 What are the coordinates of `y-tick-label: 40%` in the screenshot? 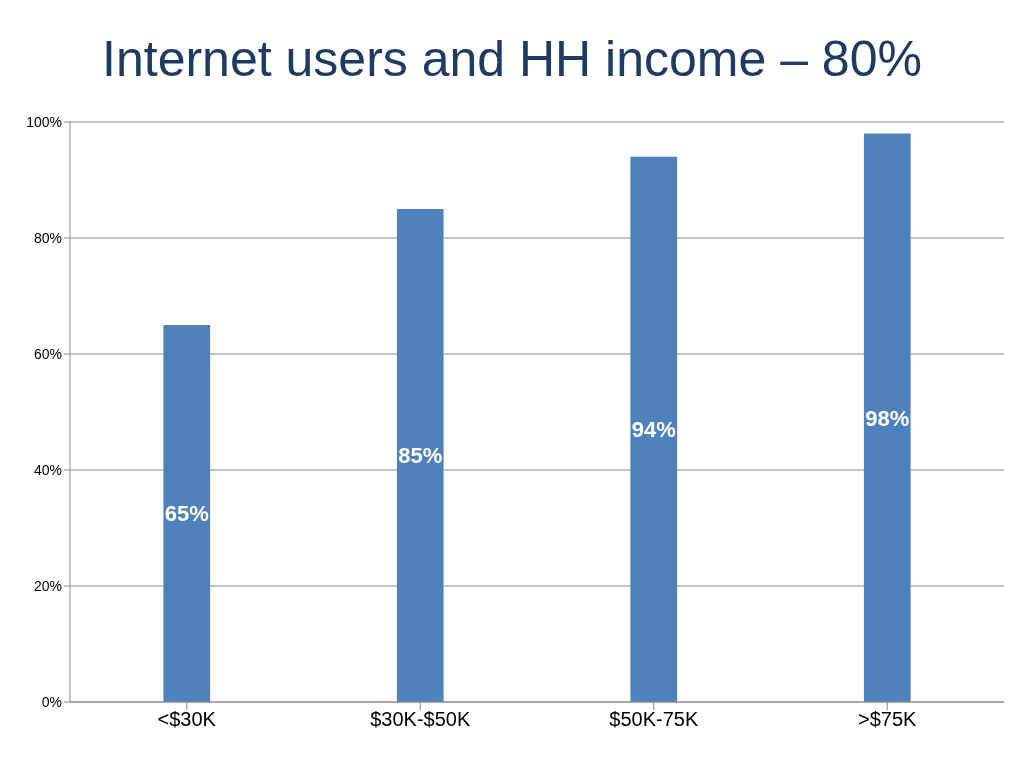 It's located at (47, 469).